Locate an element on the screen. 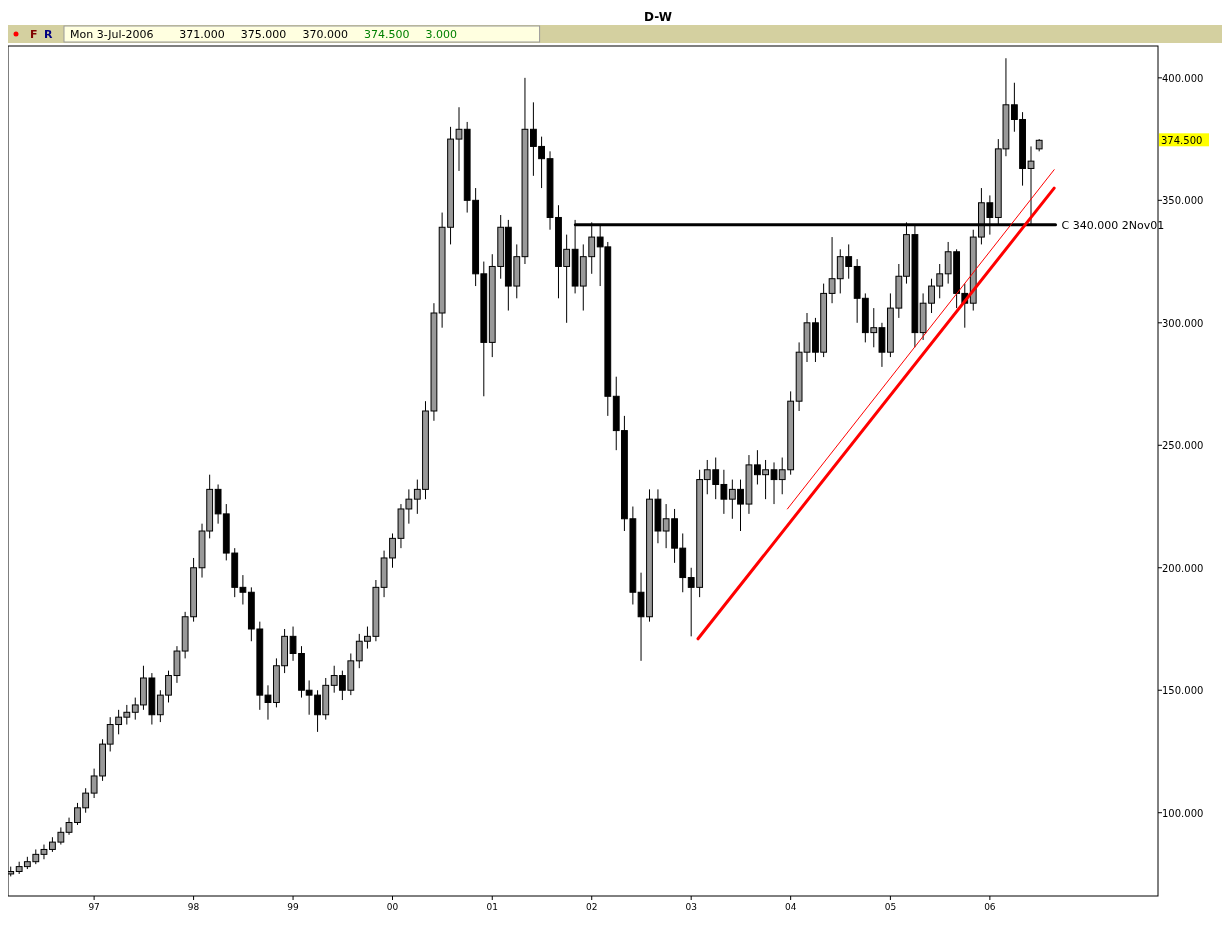 The height and width of the screenshot is (926, 1230). y-tick-label: 250.000 is located at coordinates (1183, 446).